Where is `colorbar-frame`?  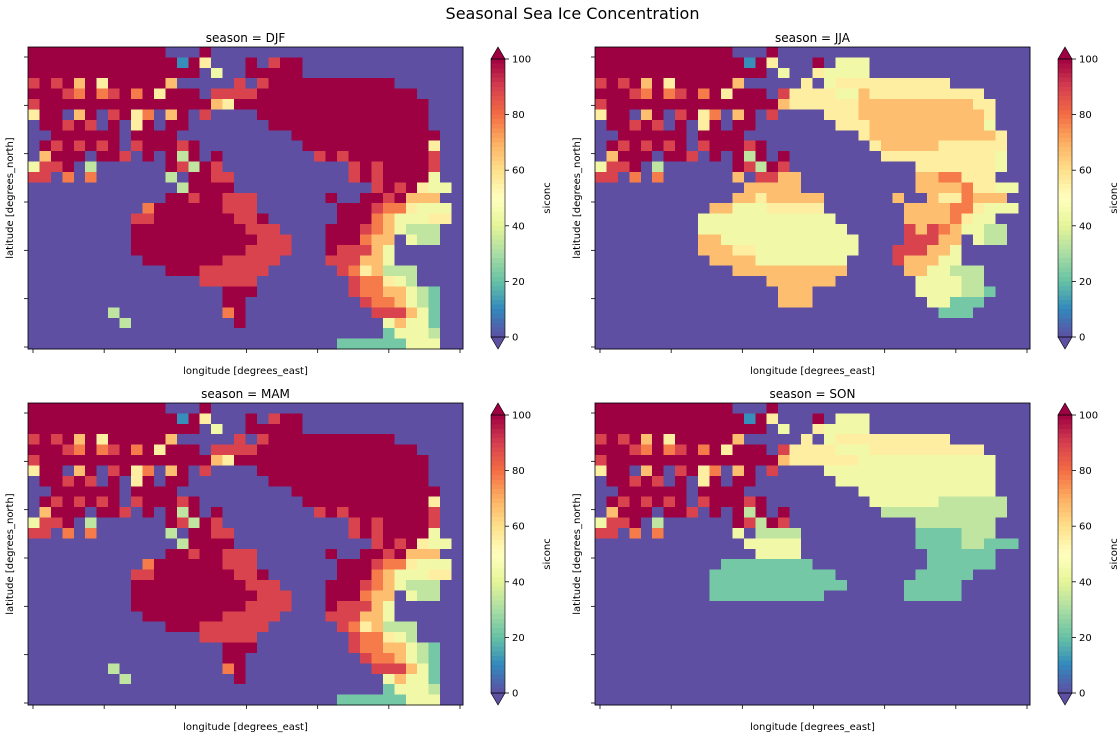 colorbar-frame is located at coordinates (498, 198).